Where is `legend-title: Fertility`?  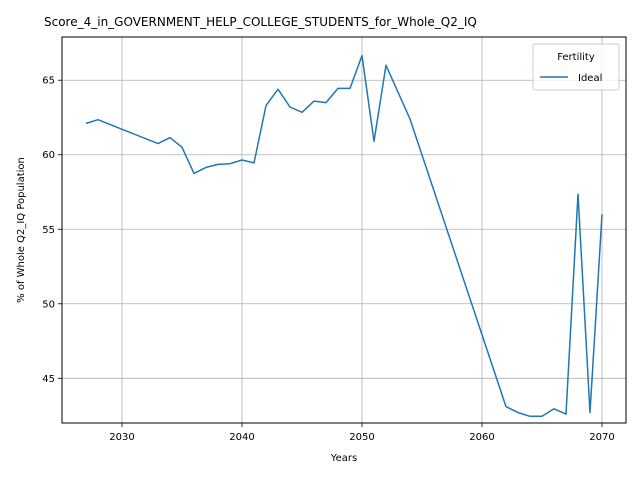
legend-title: Fertility is located at coordinates (576, 57).